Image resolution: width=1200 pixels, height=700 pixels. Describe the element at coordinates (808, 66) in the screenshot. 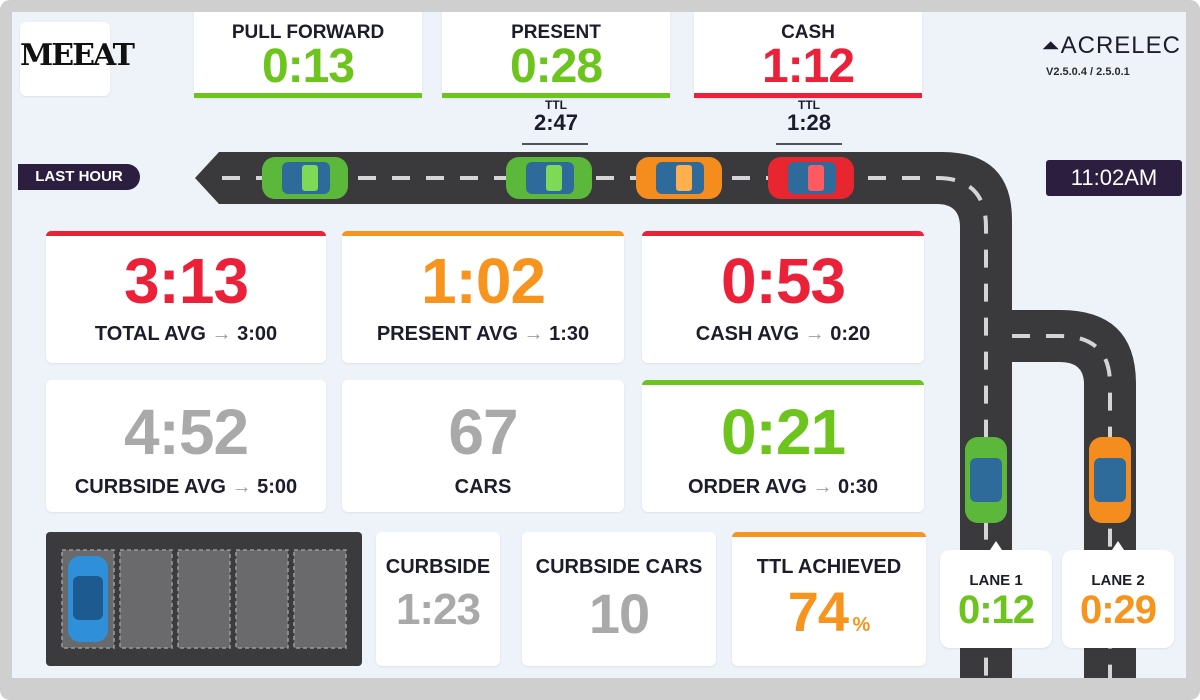

I see `cash-value: 1:12` at that location.